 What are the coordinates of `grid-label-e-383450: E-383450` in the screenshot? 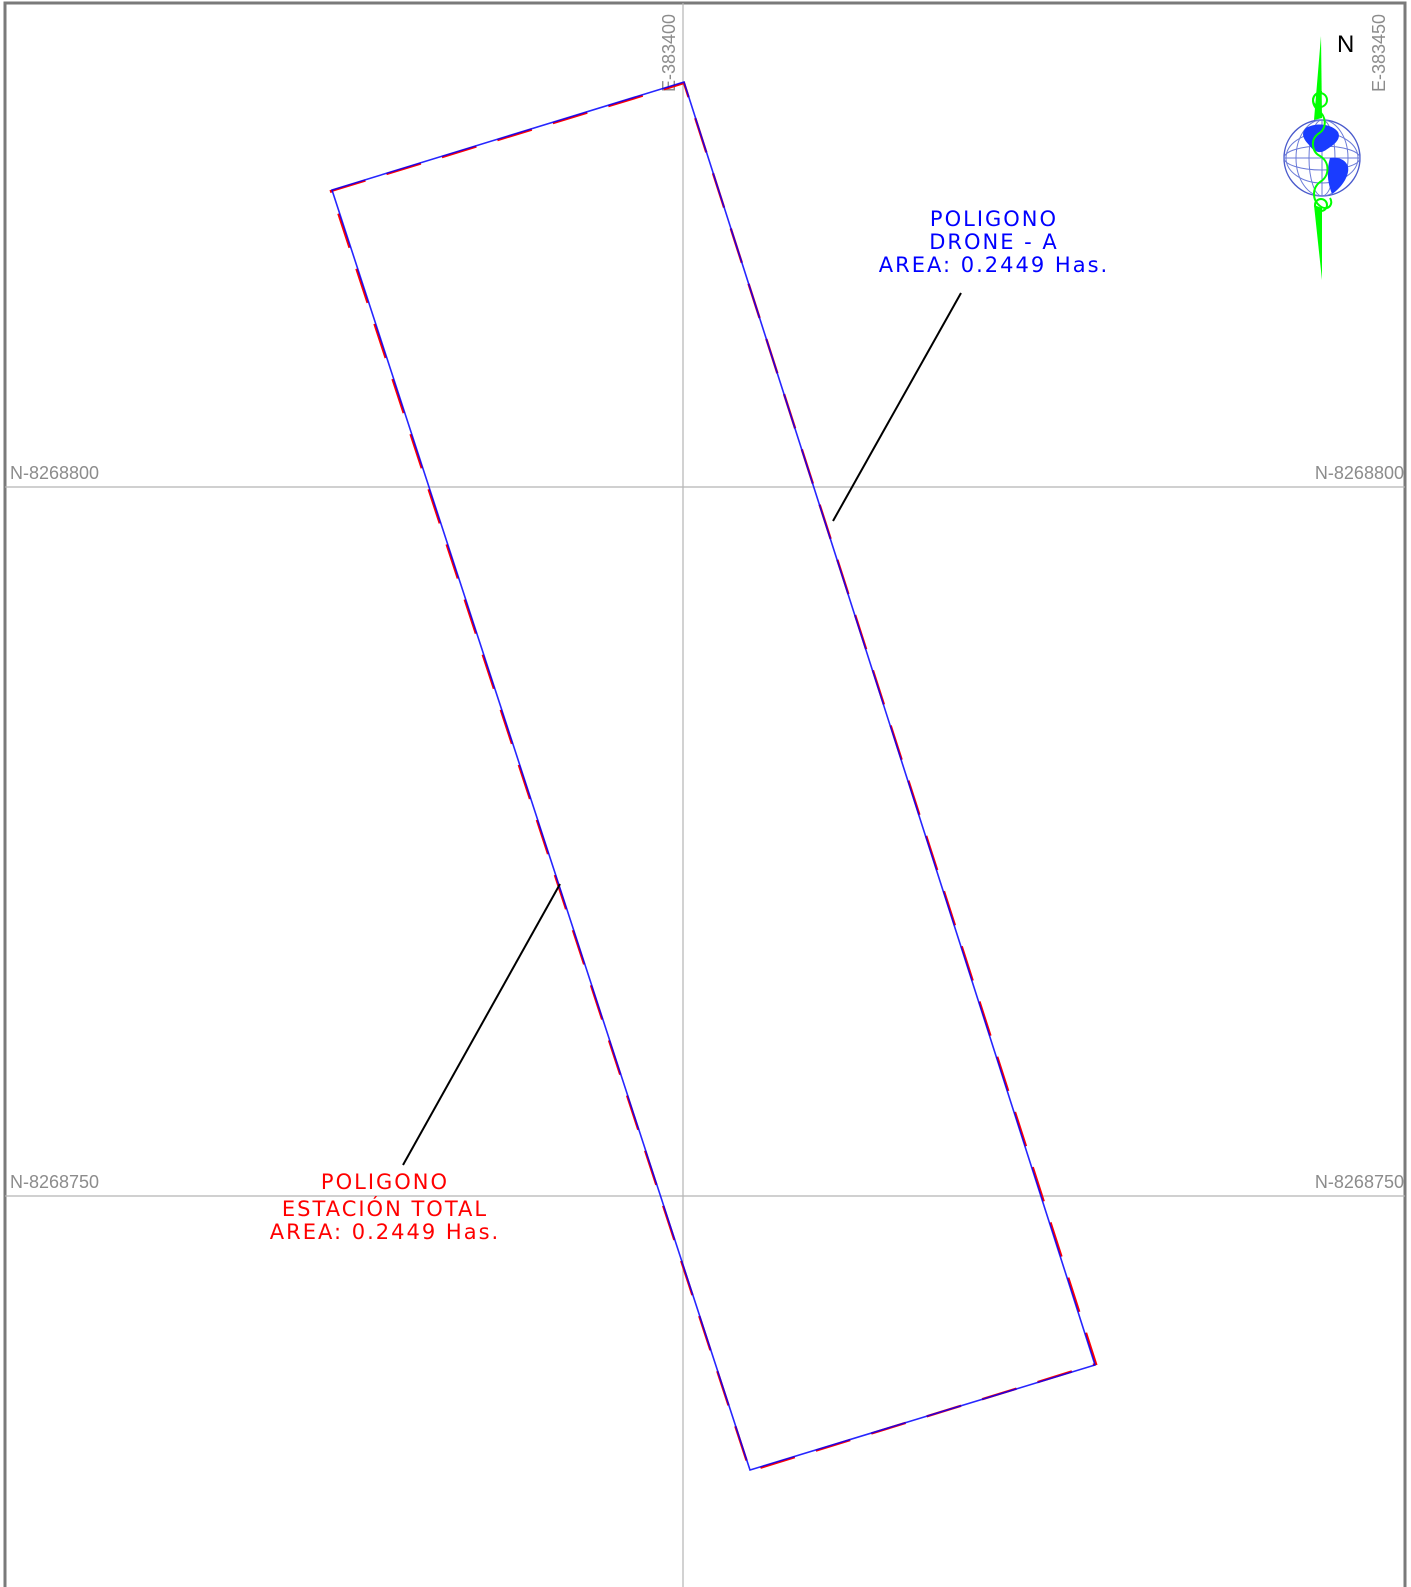 It's located at (1379, 53).